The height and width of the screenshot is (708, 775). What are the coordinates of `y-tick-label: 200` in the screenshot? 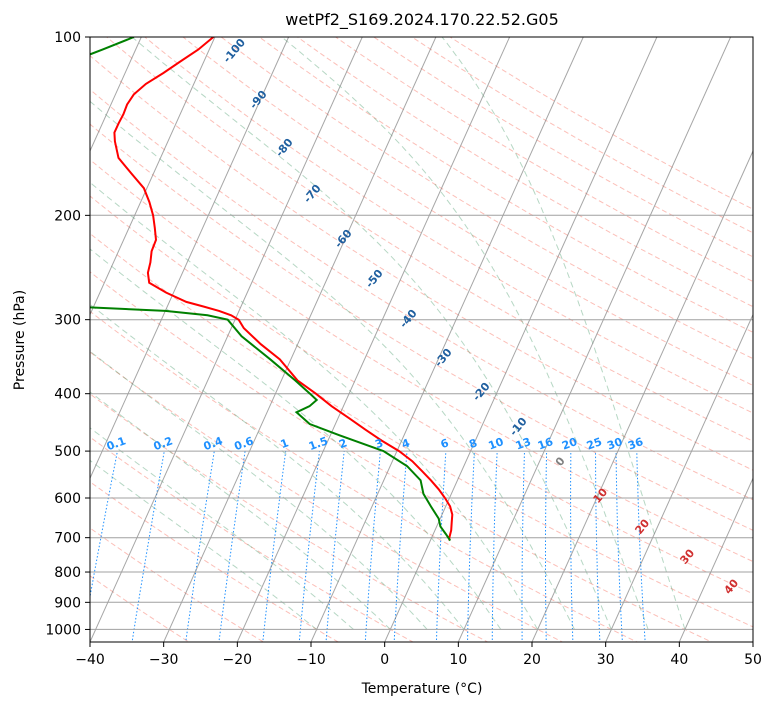 It's located at (67, 216).